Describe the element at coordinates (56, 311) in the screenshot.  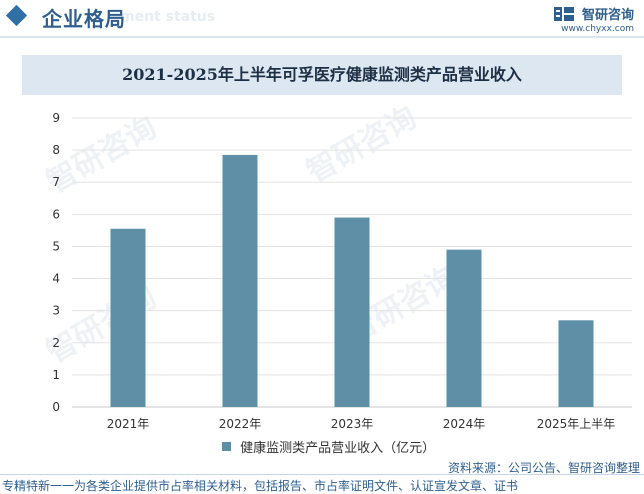
I see `y-tick-label: 3` at that location.